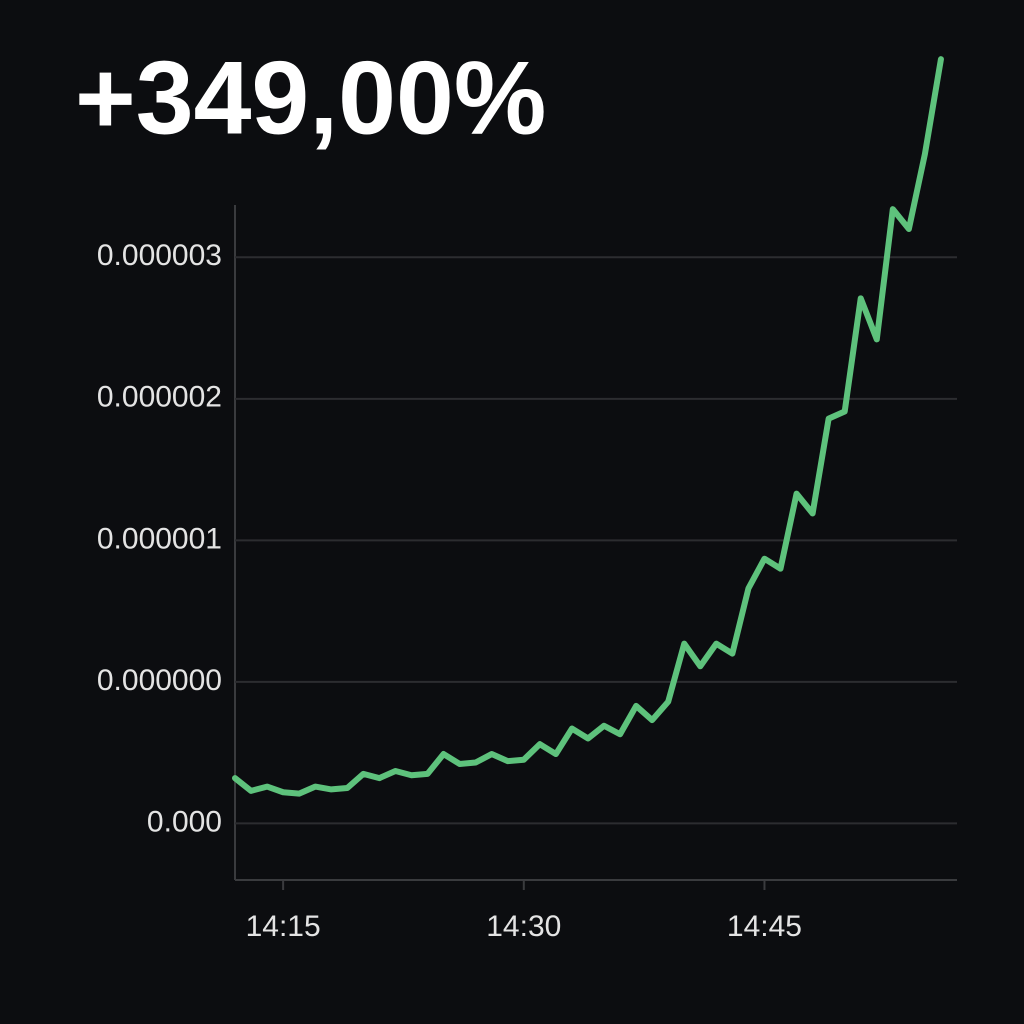 This screenshot has height=1024, width=1024. Describe the element at coordinates (310, 98) in the screenshot. I see `chart-title: +349,00%` at that location.